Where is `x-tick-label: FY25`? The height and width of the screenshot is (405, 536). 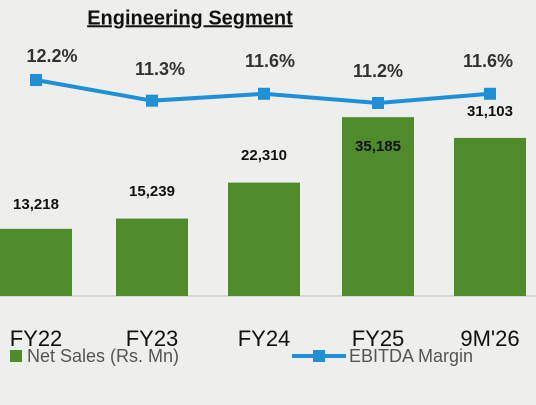
x-tick-label: FY25 is located at coordinates (378, 338).